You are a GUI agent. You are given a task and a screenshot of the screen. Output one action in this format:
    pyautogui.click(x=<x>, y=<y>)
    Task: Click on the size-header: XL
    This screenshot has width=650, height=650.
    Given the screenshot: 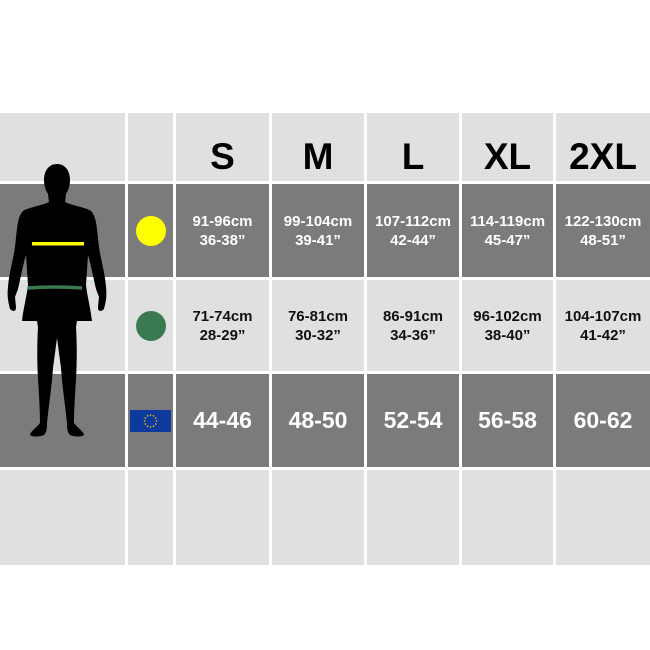 What is the action you would take?
    pyautogui.click(x=507, y=147)
    